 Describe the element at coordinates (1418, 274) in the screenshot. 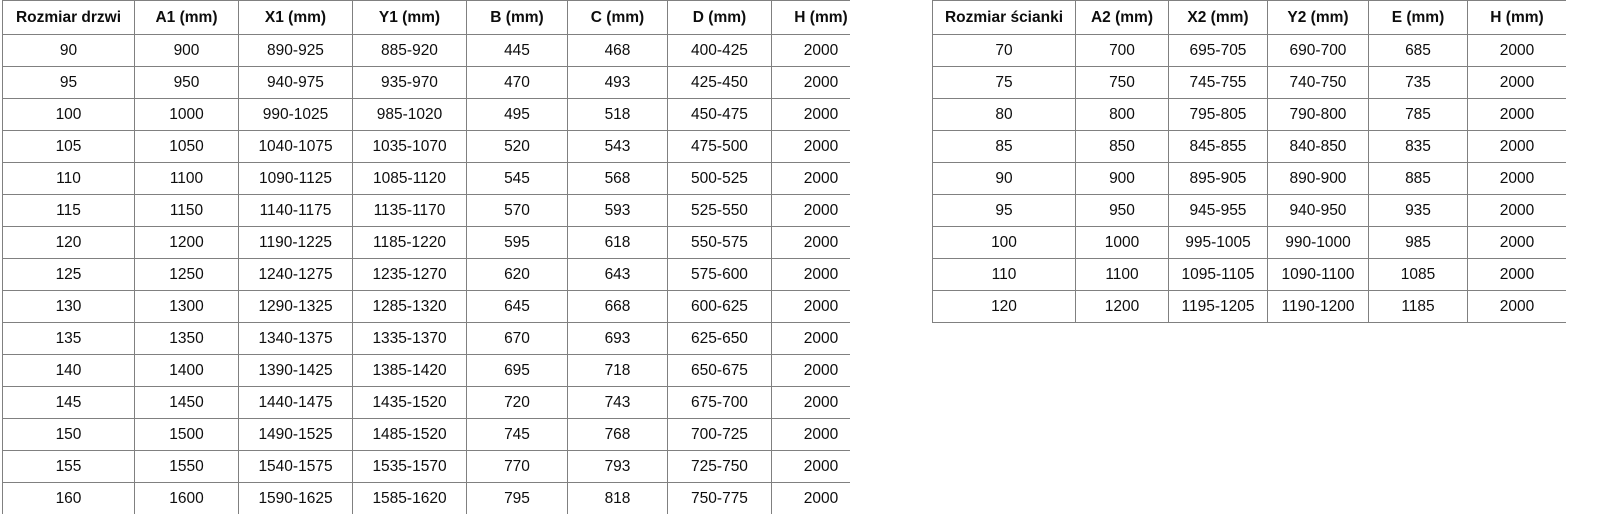

I see `table-cell: 1085` at that location.